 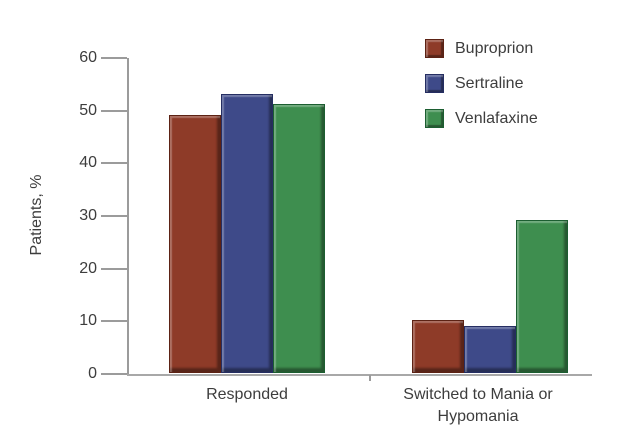 I want to click on legend-label: Sertraline, so click(x=489, y=83).